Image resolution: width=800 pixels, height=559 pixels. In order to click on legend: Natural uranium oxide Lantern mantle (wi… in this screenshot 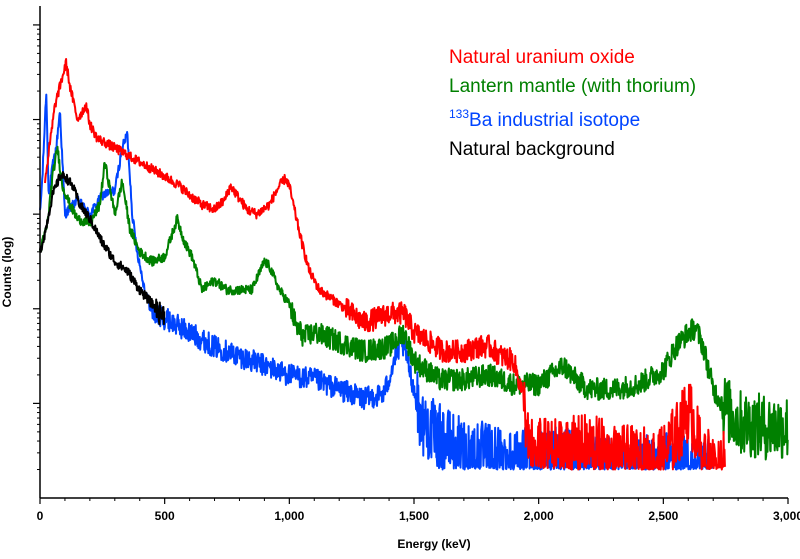, I will do `click(572, 103)`.